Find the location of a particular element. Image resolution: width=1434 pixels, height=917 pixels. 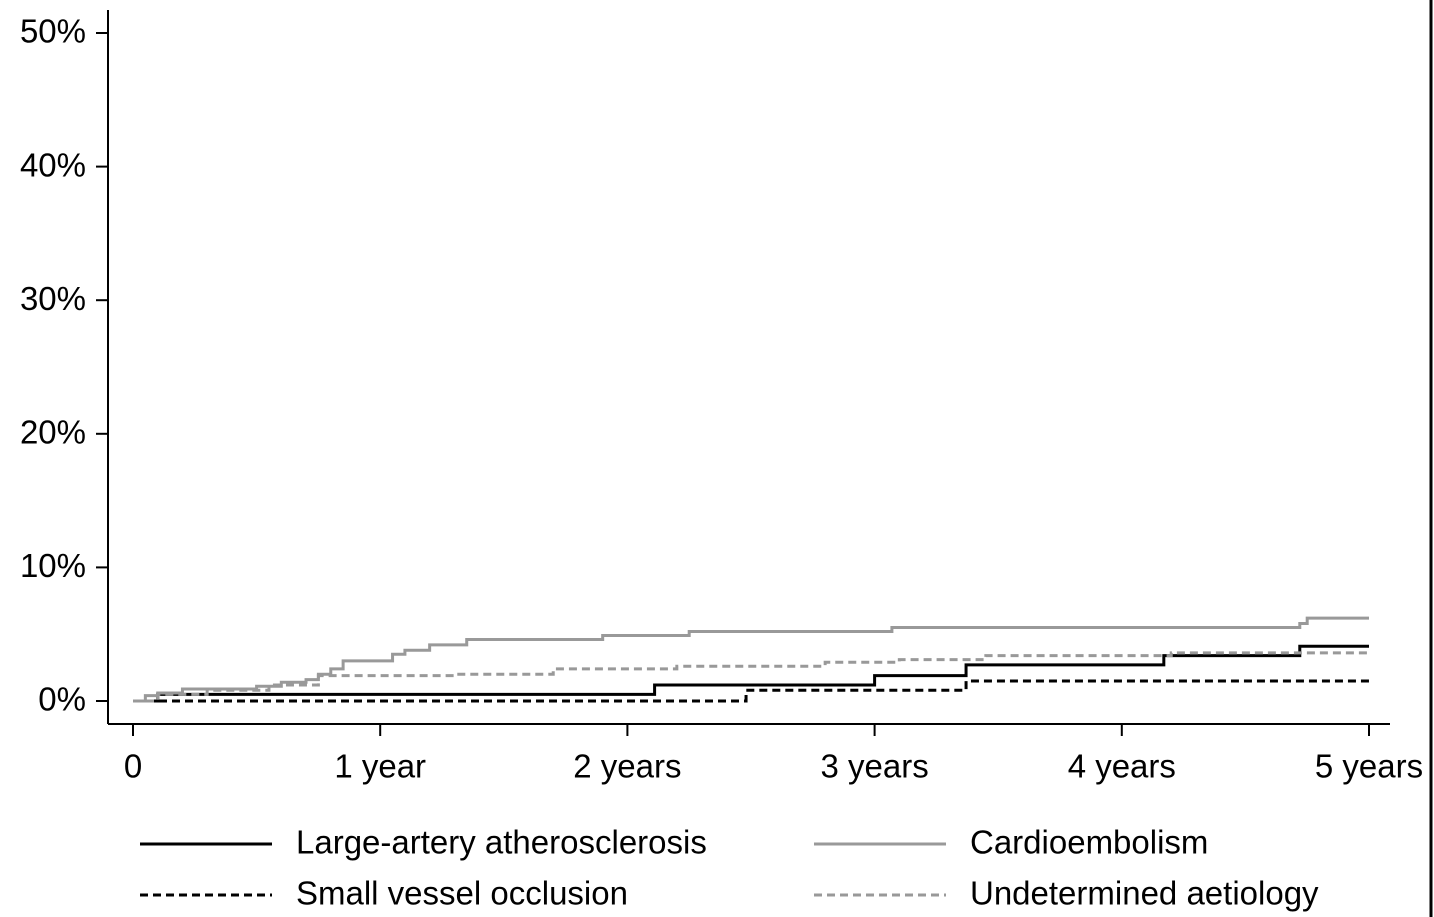

x-tick-label: 3 years is located at coordinates (874, 766).